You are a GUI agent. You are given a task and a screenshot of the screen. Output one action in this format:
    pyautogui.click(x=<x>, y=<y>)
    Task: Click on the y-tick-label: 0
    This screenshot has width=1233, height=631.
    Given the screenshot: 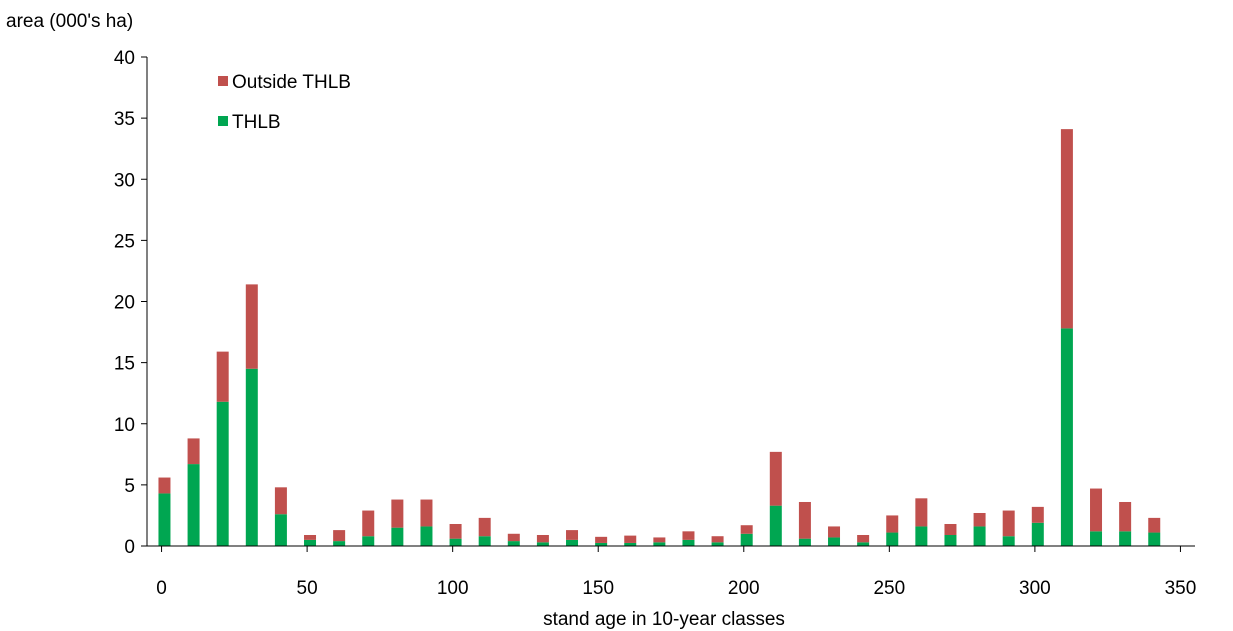 What is the action you would take?
    pyautogui.click(x=129, y=547)
    